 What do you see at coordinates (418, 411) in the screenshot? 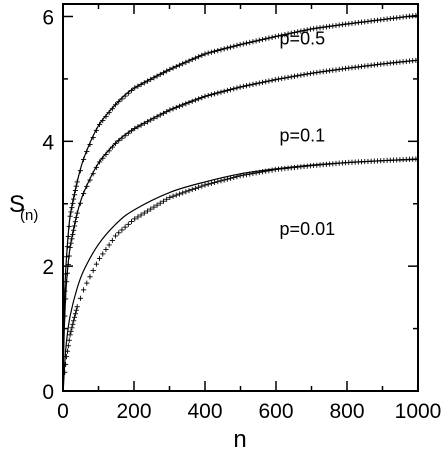
I see `x-tick-label: 1000` at bounding box center [418, 411].